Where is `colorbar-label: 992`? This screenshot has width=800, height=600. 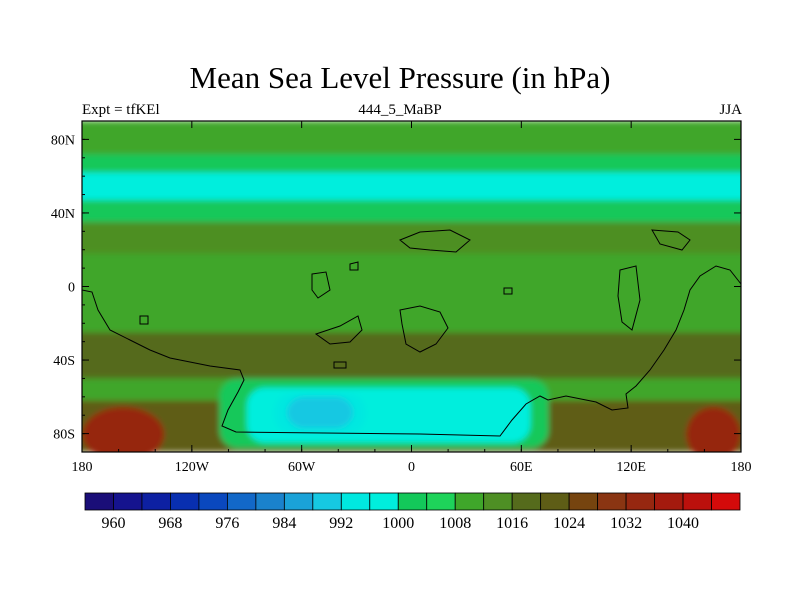 colorbar-label: 992 is located at coordinates (341, 523).